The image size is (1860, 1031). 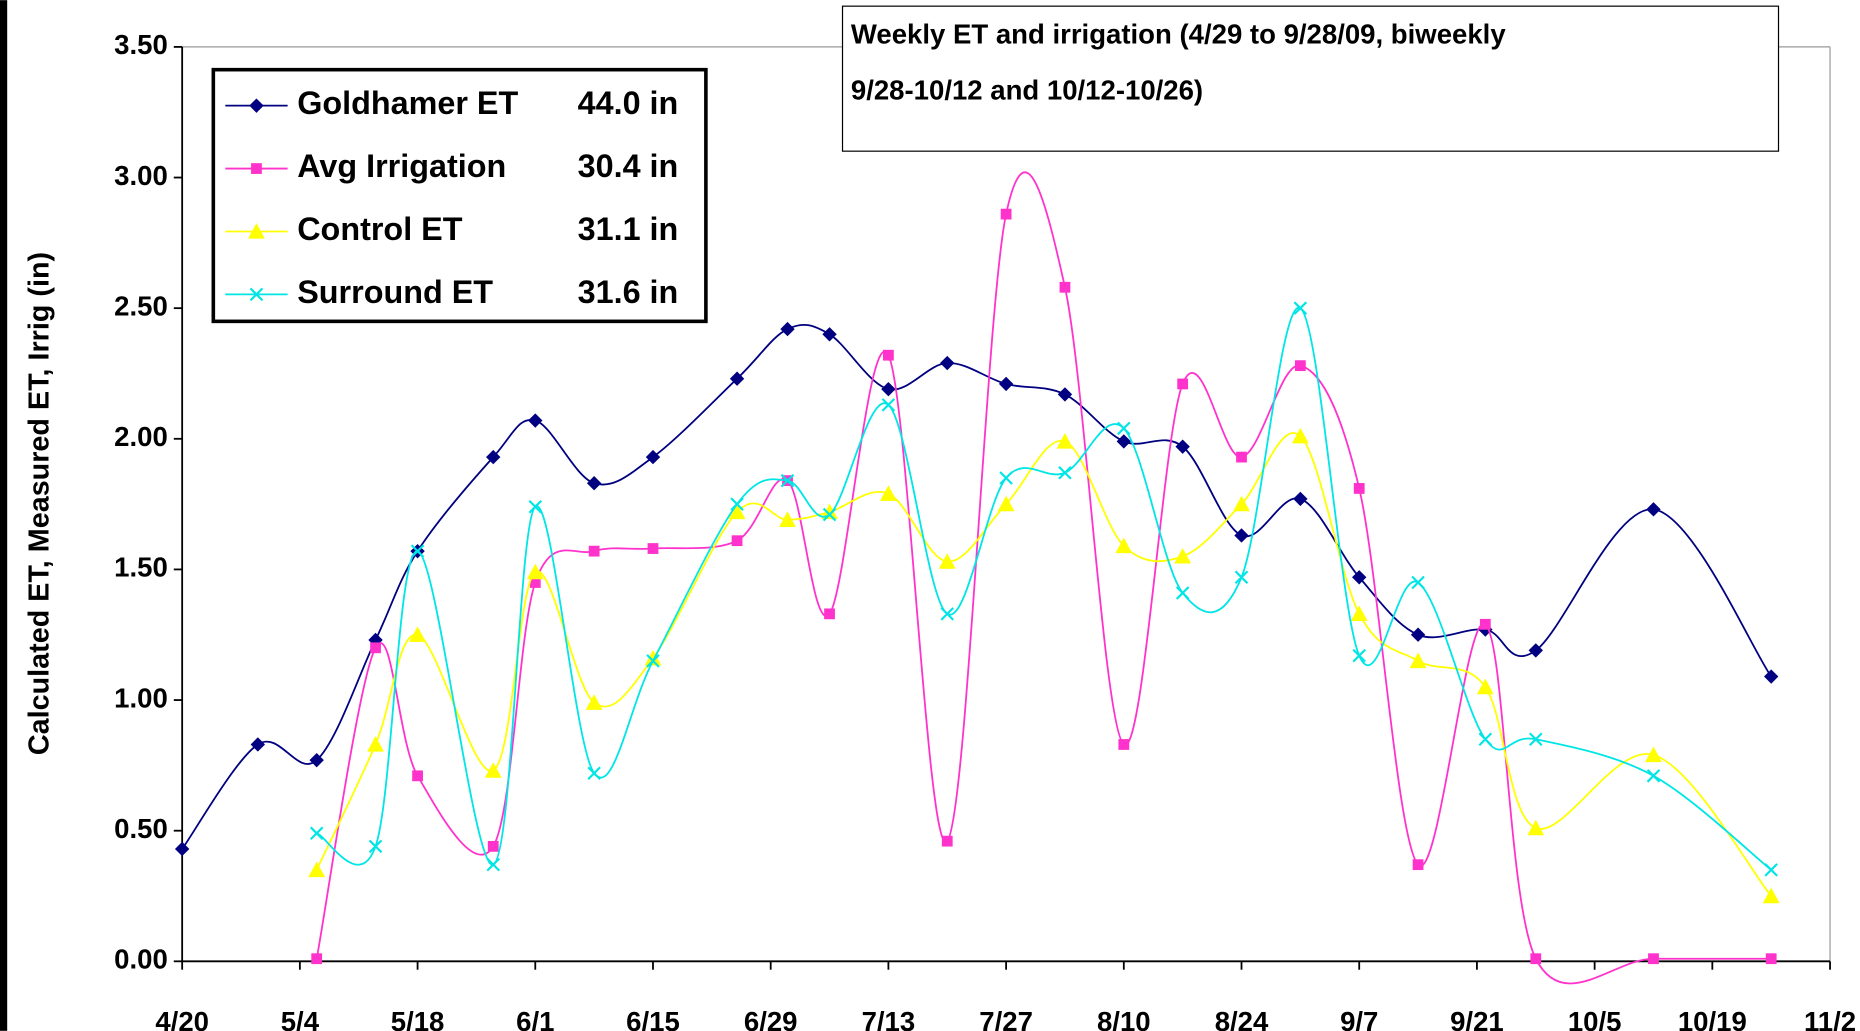 What do you see at coordinates (141, 959) in the screenshot?
I see `y-tick-label: 0.00` at bounding box center [141, 959].